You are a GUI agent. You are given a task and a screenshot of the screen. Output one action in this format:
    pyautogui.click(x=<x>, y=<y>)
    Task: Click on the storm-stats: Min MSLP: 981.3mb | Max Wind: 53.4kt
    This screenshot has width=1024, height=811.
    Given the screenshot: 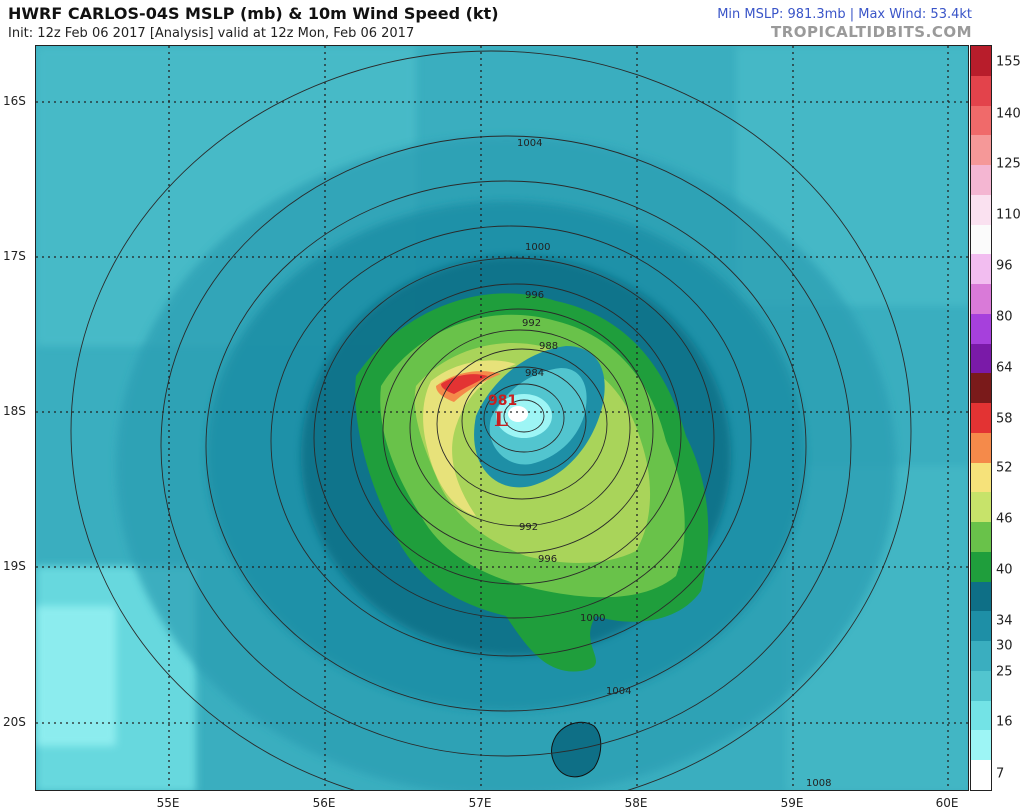 What is the action you would take?
    pyautogui.click(x=844, y=14)
    